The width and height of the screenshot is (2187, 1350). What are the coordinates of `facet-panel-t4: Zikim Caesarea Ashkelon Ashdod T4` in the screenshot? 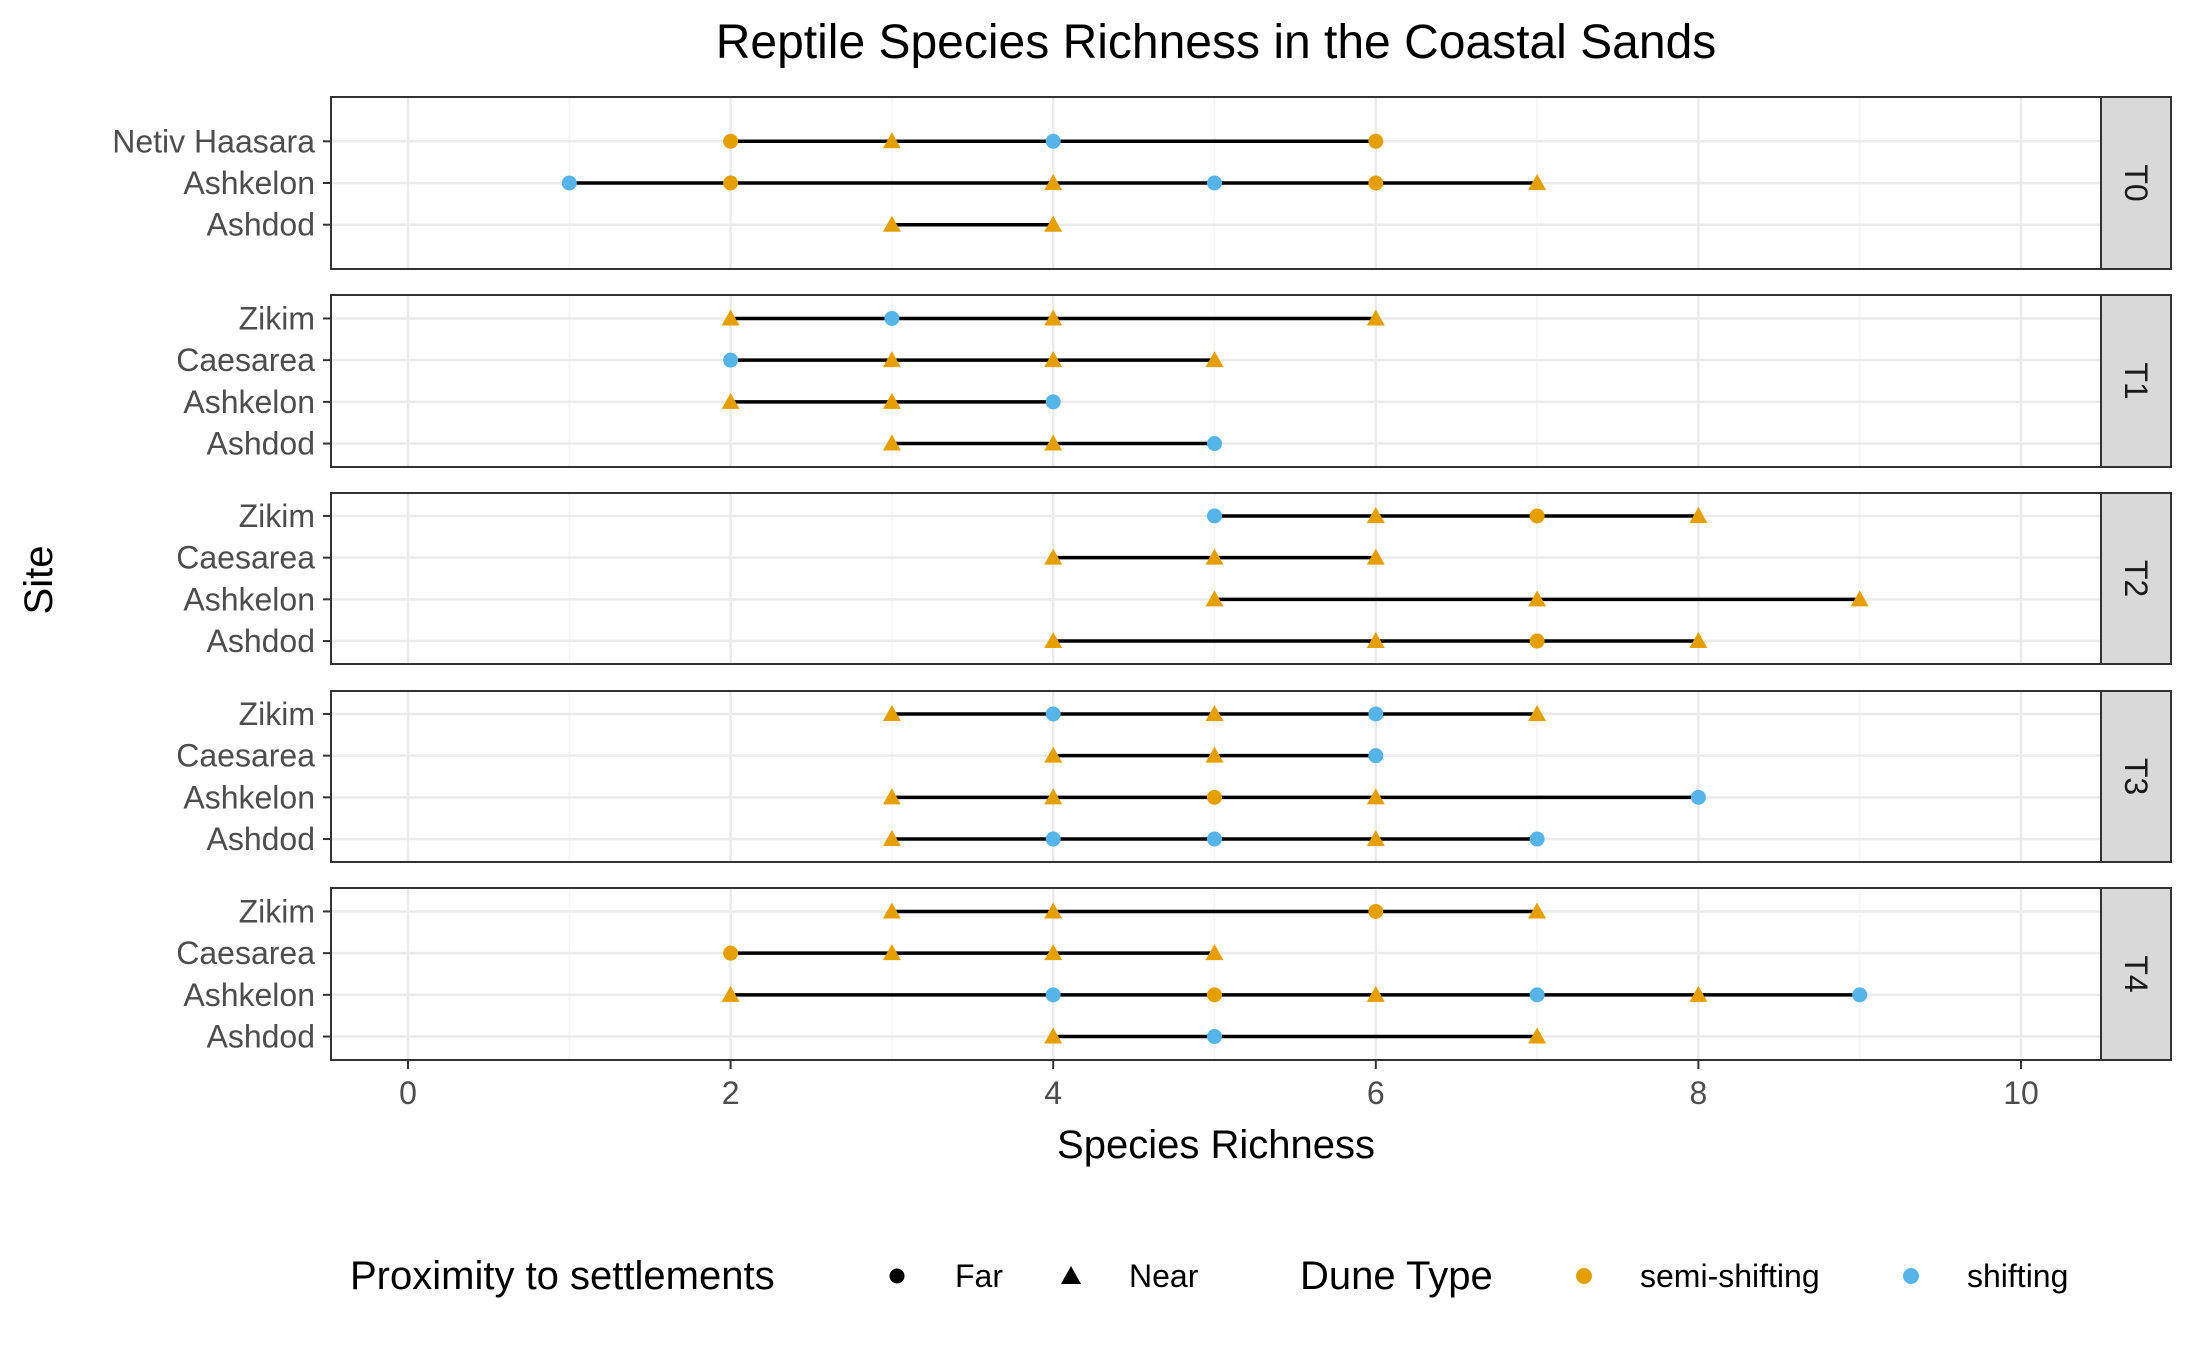 It's located at (1174, 974).